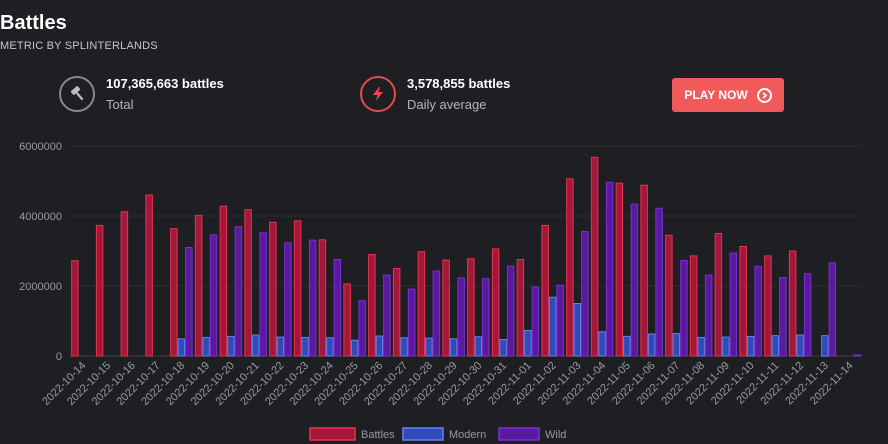  Describe the element at coordinates (459, 83) in the screenshot. I see `daily-average-value: 3,578,855 battles` at that location.